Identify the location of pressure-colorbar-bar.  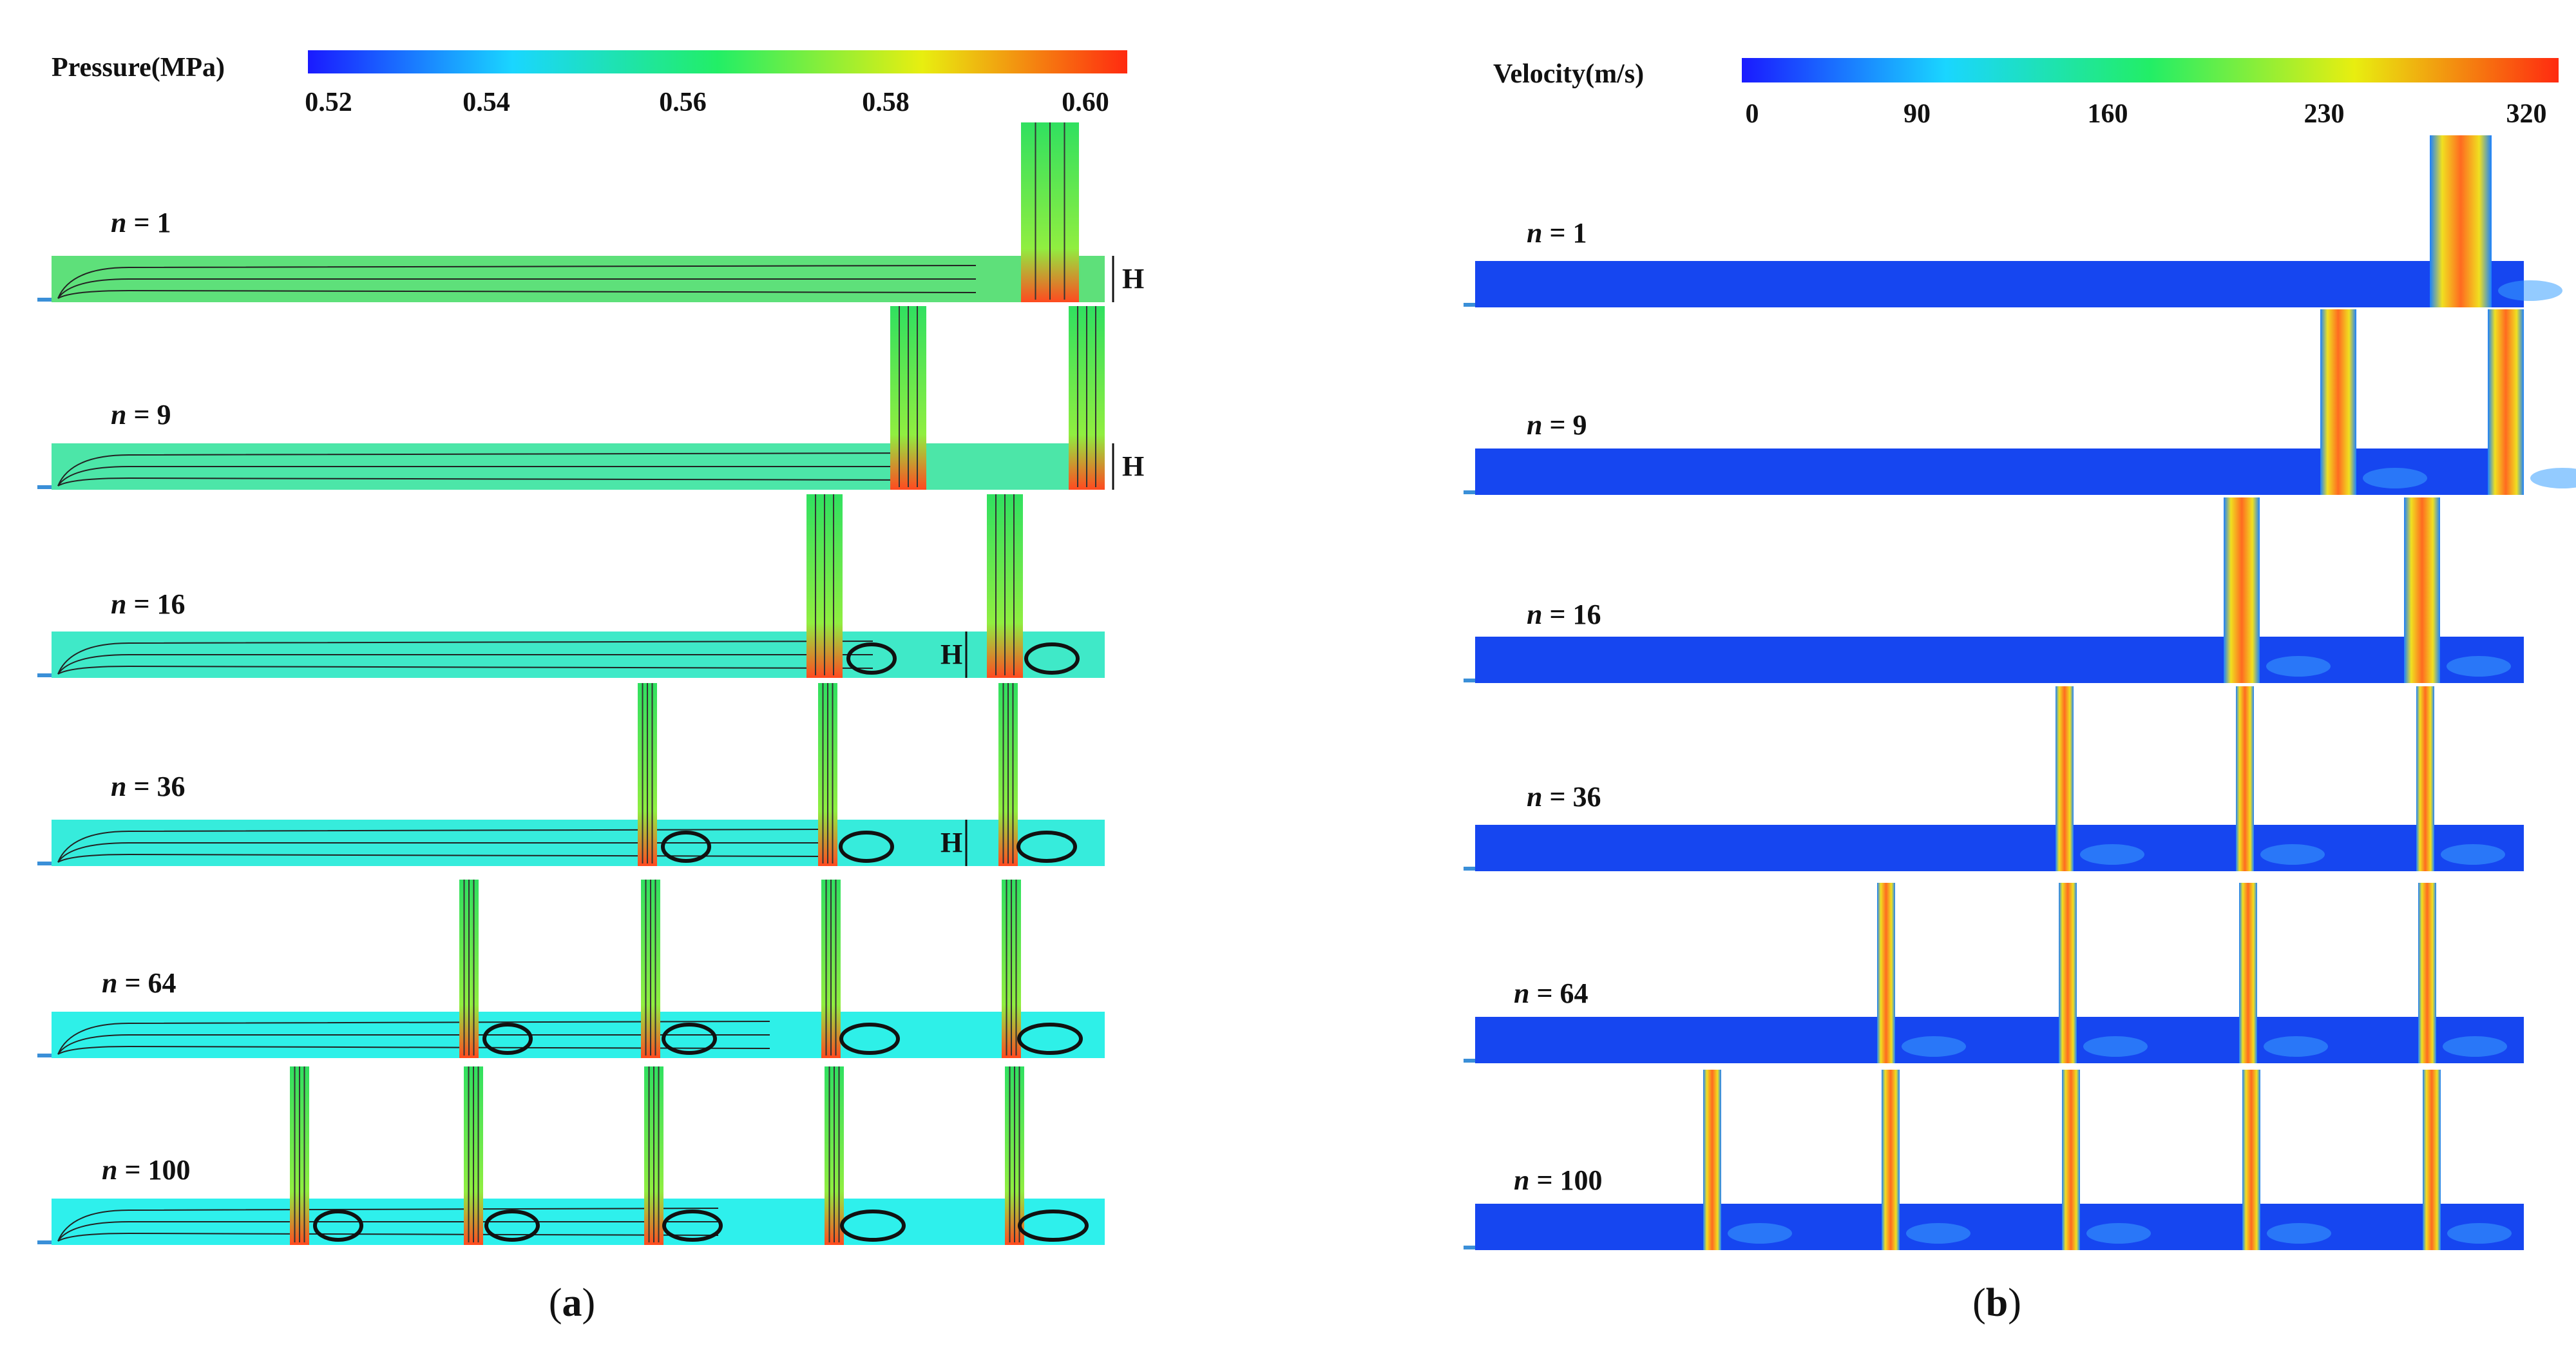
(717, 61).